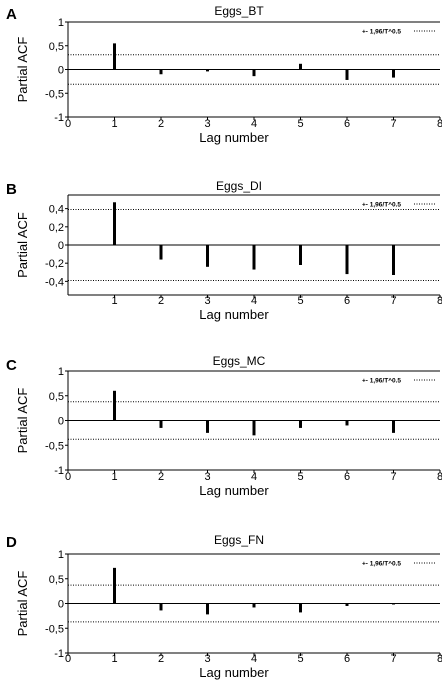 The width and height of the screenshot is (442, 688). I want to click on y-tick-label: -0,4, so click(54, 282).